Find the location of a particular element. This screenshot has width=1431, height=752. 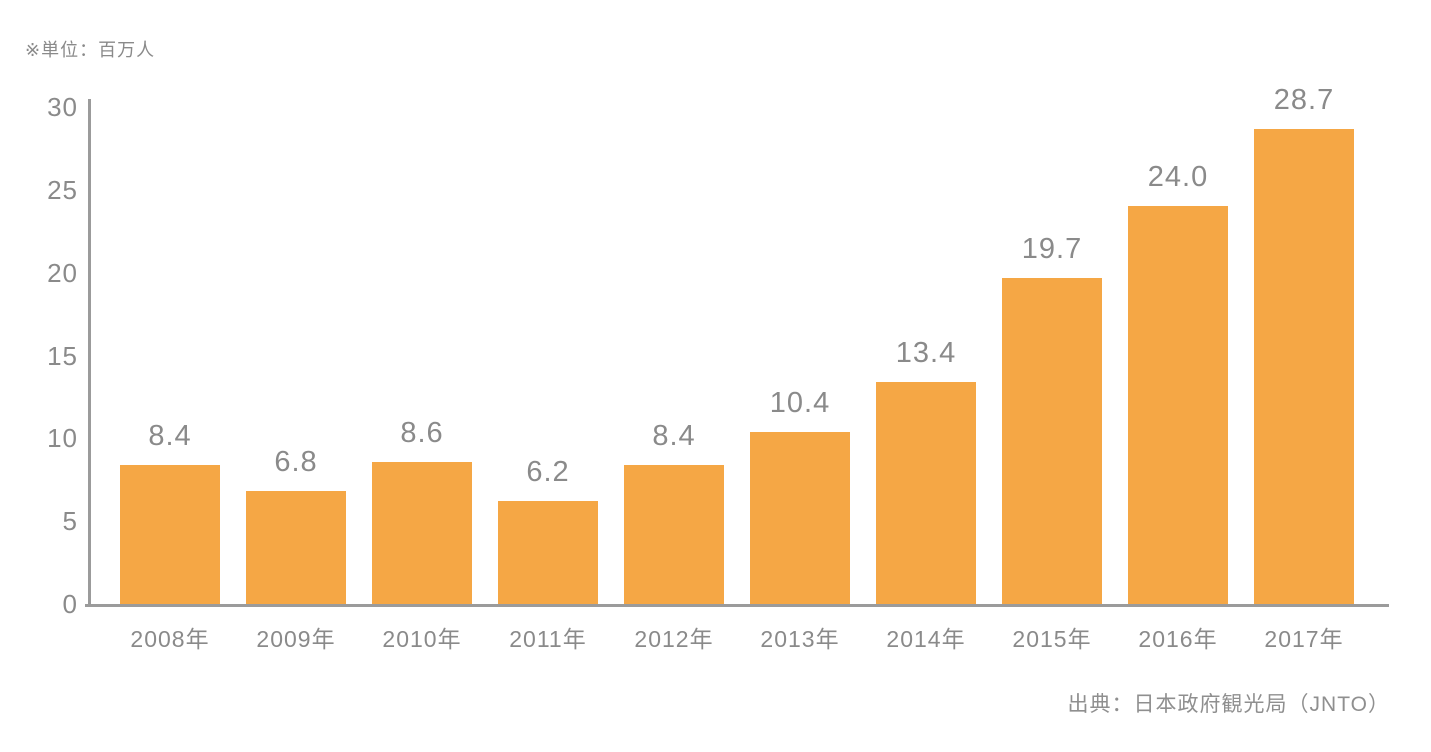

y-tick-label: 0 is located at coordinates (70, 604).